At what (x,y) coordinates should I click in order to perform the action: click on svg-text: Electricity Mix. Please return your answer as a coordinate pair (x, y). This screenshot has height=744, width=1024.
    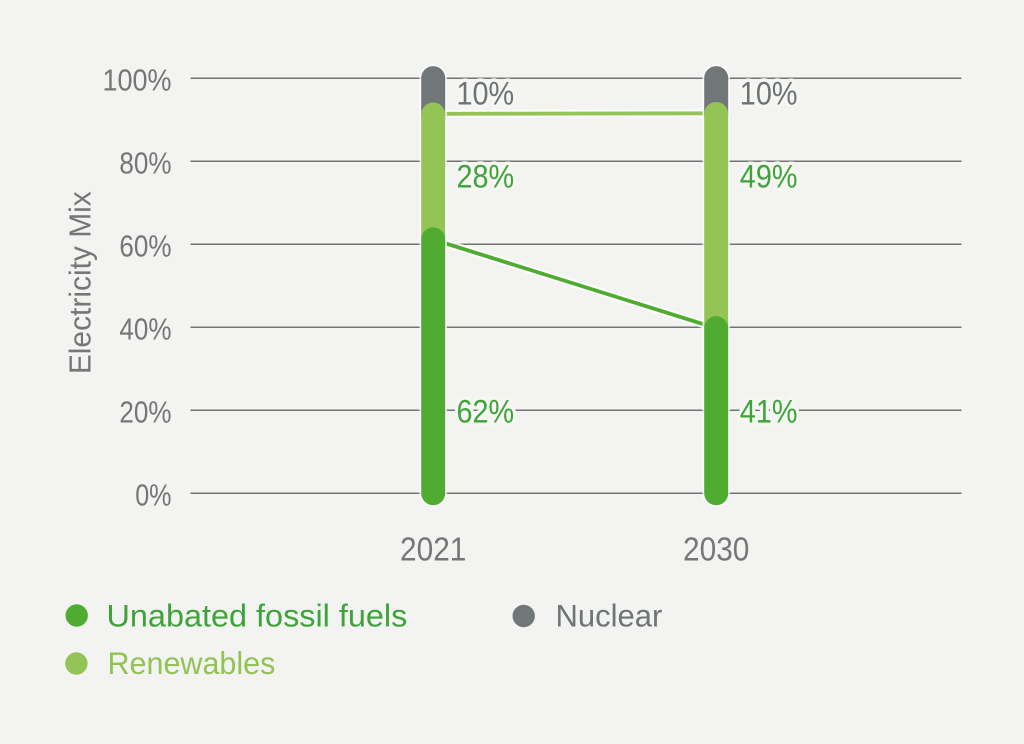
    Looking at the image, I should click on (80, 282).